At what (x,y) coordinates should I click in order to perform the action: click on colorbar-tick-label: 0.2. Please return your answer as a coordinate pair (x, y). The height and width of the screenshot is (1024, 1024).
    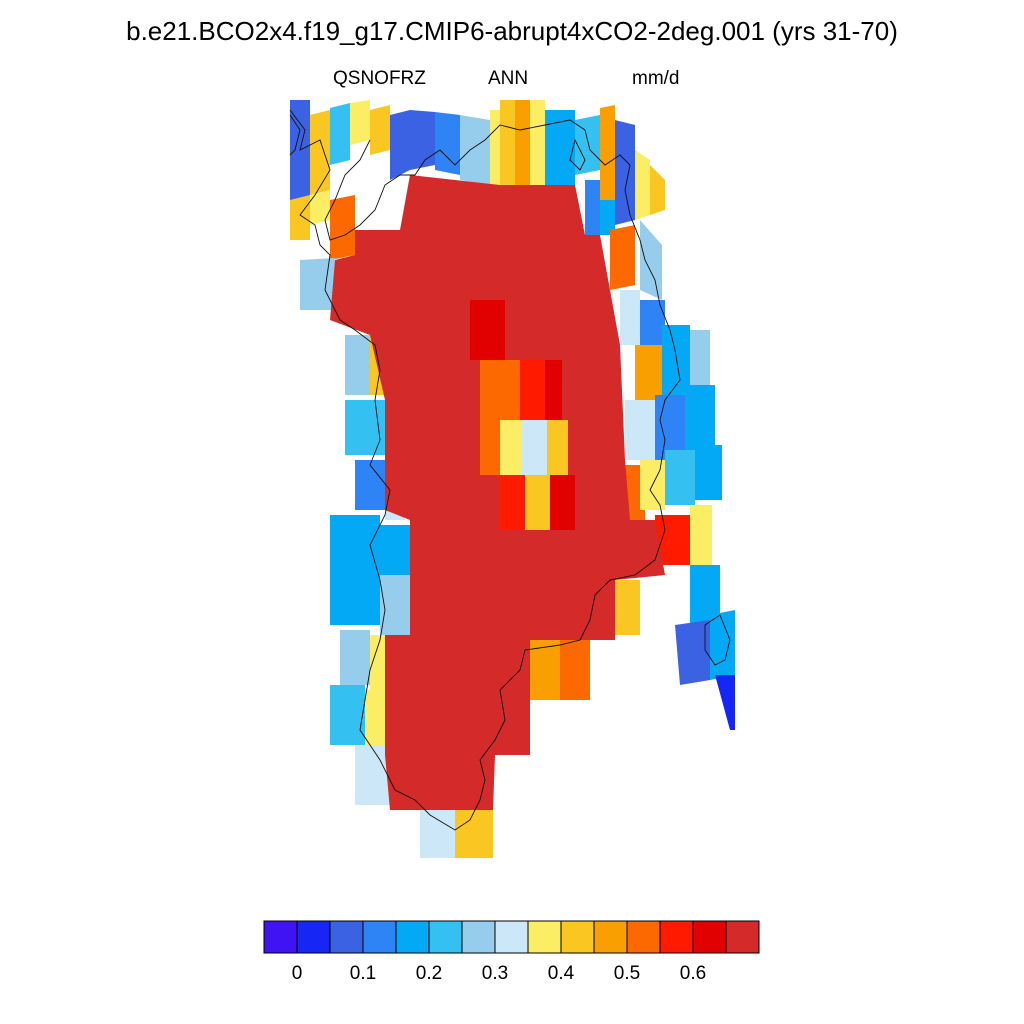
    Looking at the image, I should click on (429, 973).